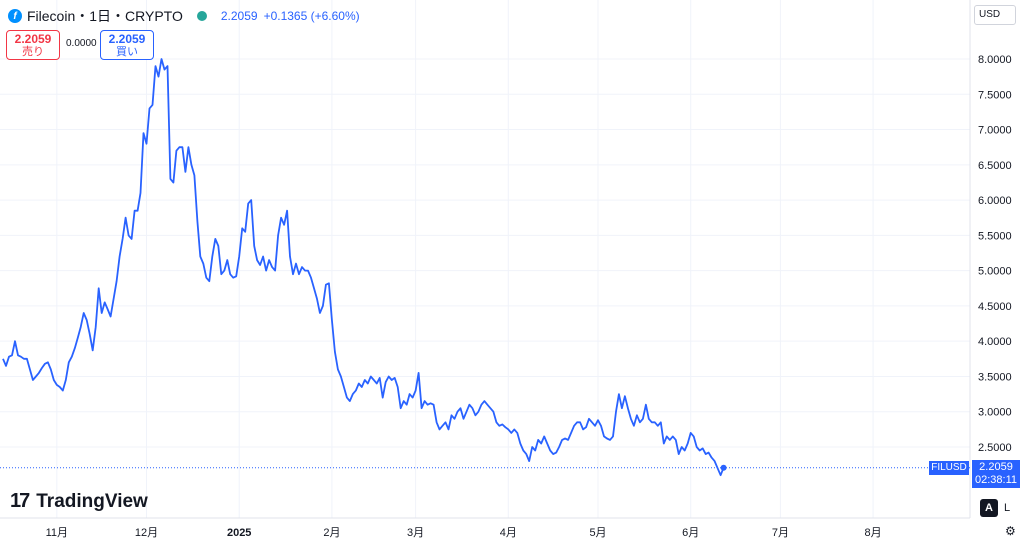 This screenshot has width=1024, height=552. Describe the element at coordinates (20, 501) in the screenshot. I see `tradingview-mark-icon: 17` at that location.